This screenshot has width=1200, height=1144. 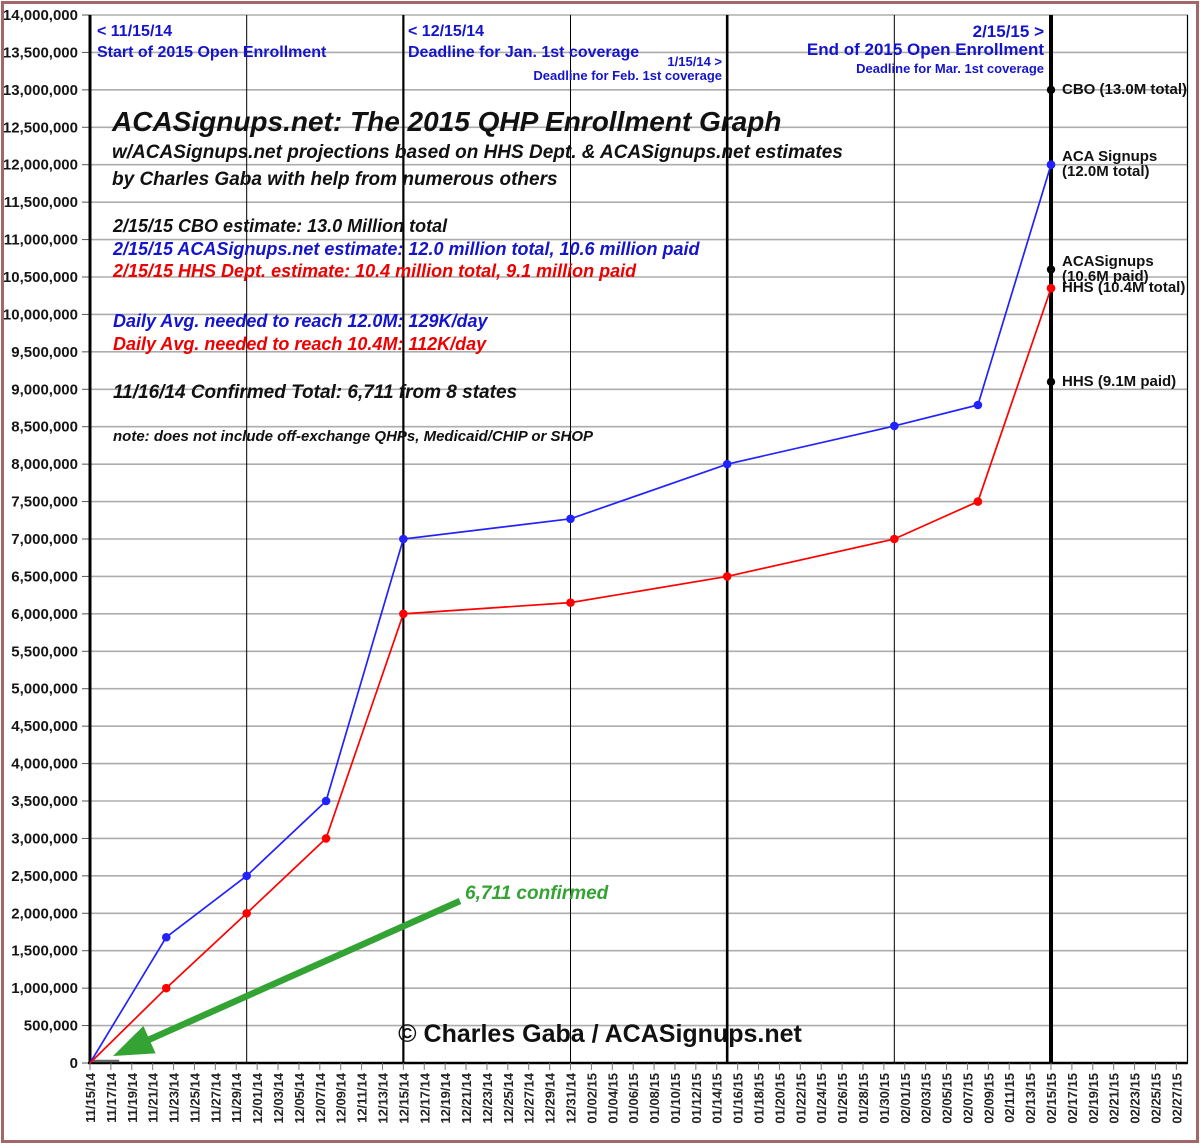 I want to click on milestone-feb-deadline: 1/15/14 > Deadline for Feb. 1st coverage, so click(x=571, y=68).